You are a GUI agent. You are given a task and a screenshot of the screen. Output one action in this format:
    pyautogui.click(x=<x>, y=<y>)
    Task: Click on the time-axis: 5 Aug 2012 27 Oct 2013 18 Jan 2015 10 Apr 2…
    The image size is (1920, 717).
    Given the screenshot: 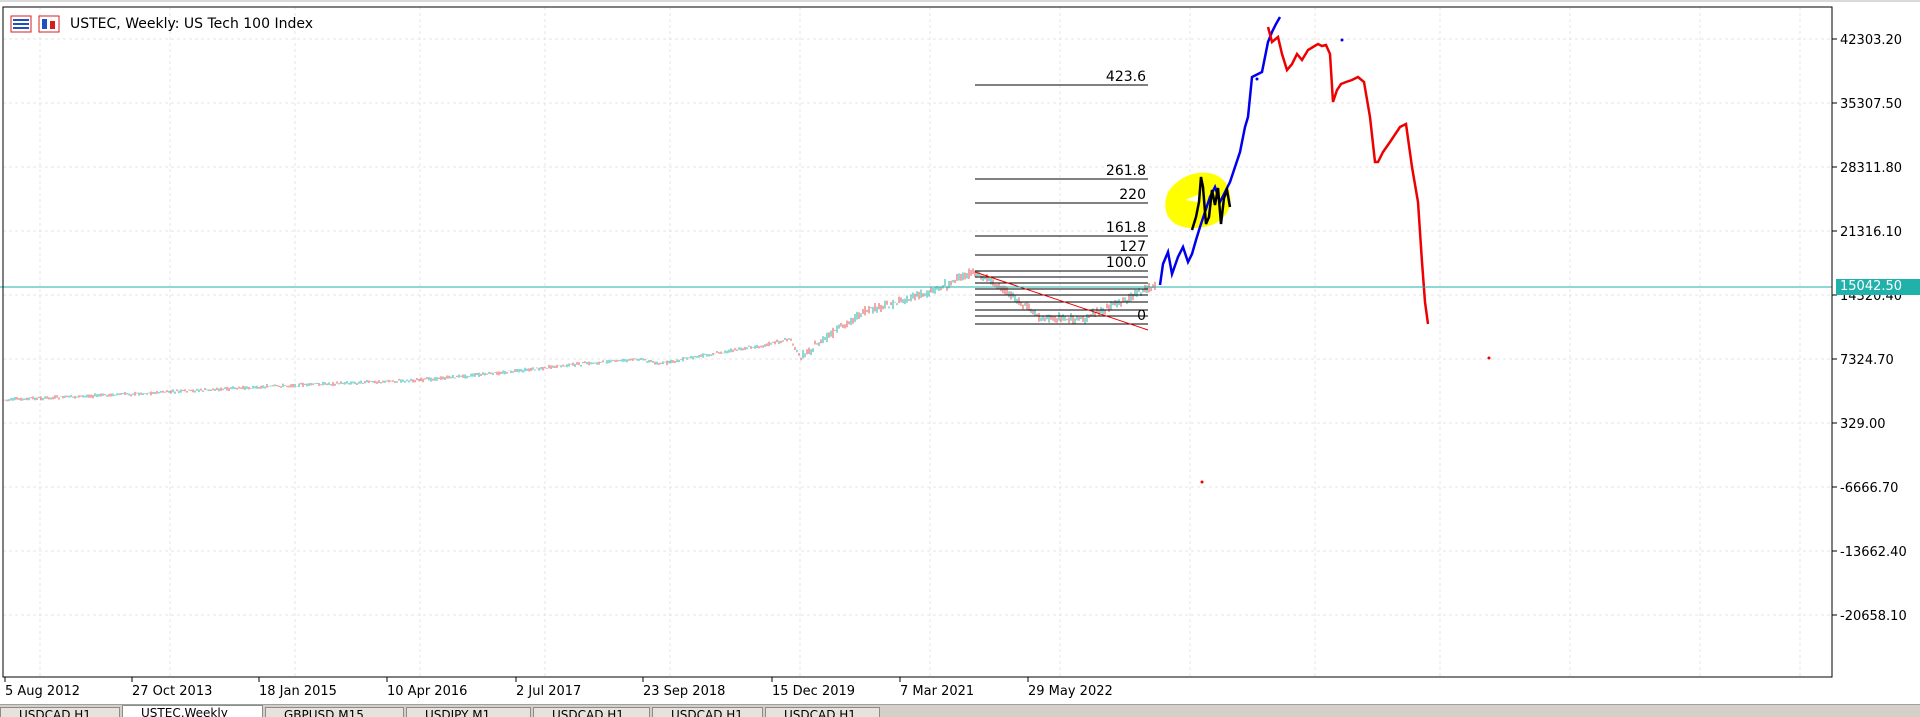 What is the action you would take?
    pyautogui.click(x=558, y=688)
    